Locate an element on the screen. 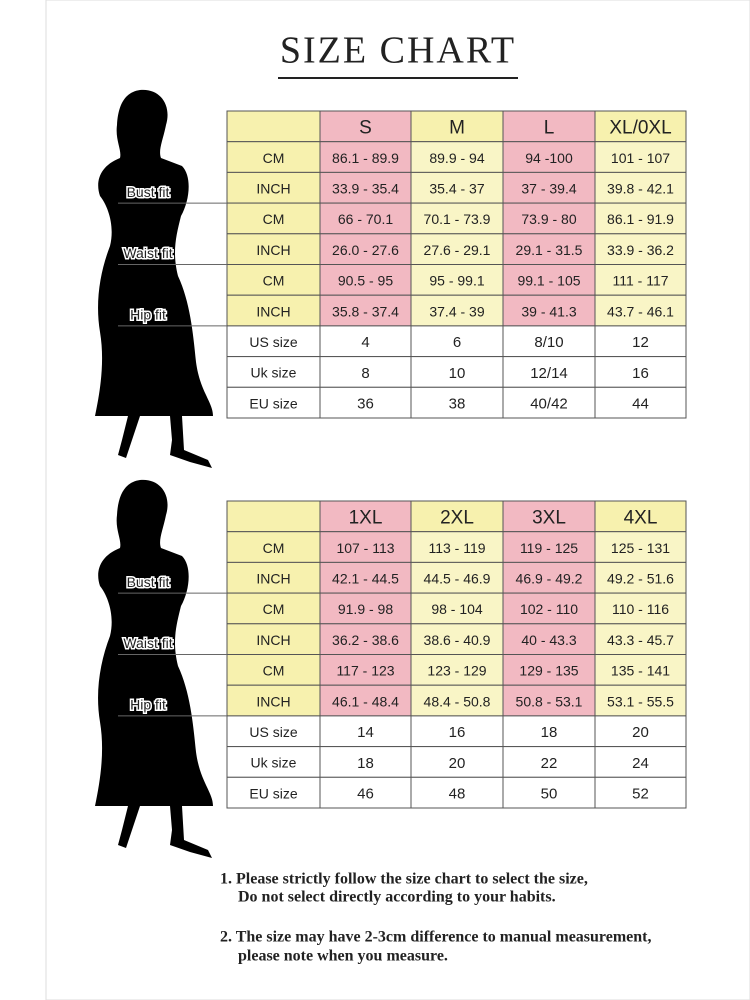  cell-value: 70.1 - 73.9 is located at coordinates (457, 219).